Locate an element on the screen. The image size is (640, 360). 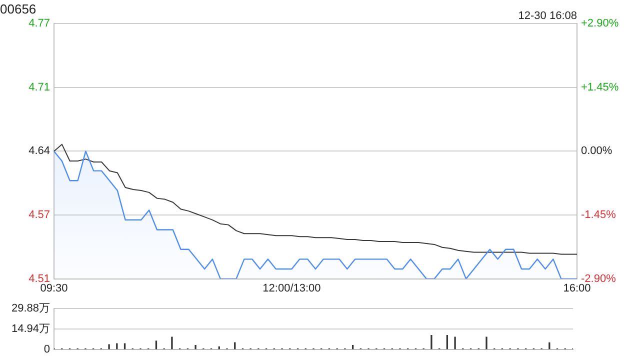
y-tick-label: 4.64 is located at coordinates (39, 151).